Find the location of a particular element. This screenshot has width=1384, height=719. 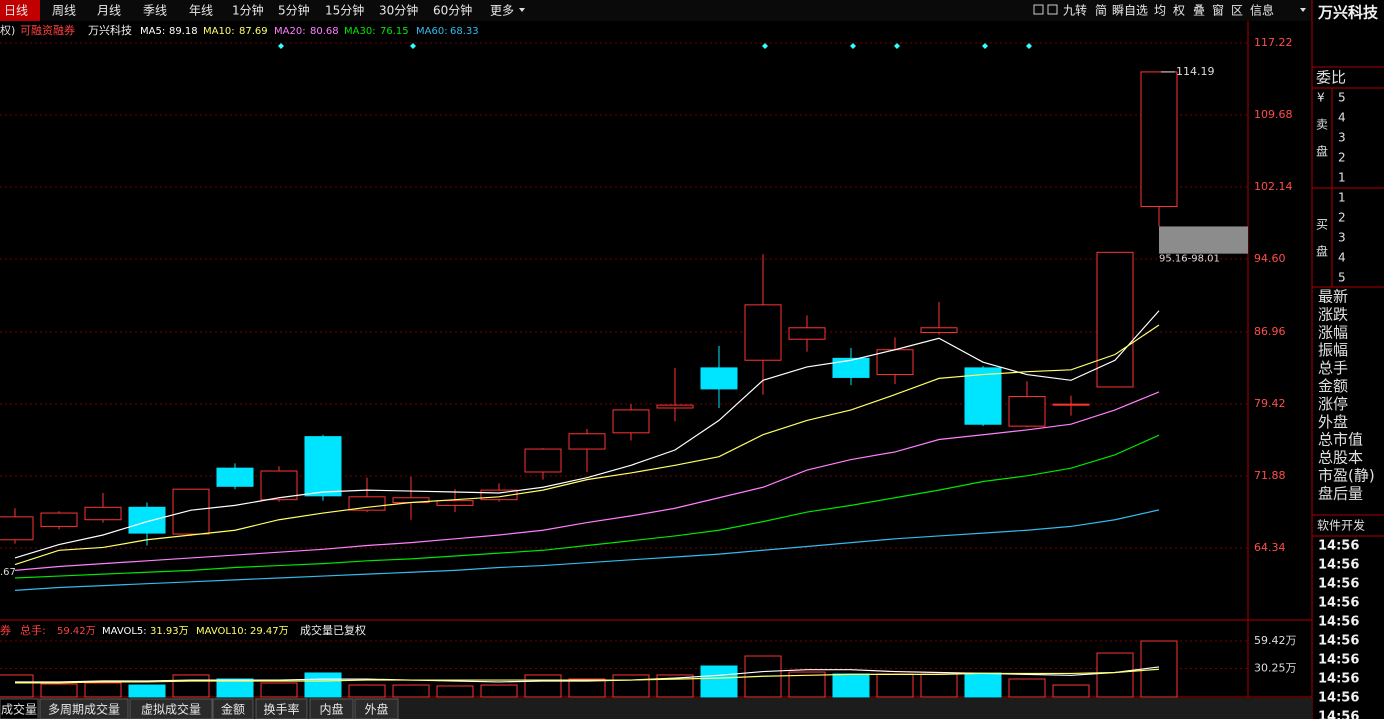

tool-button: 简 is located at coordinates (1101, 11).